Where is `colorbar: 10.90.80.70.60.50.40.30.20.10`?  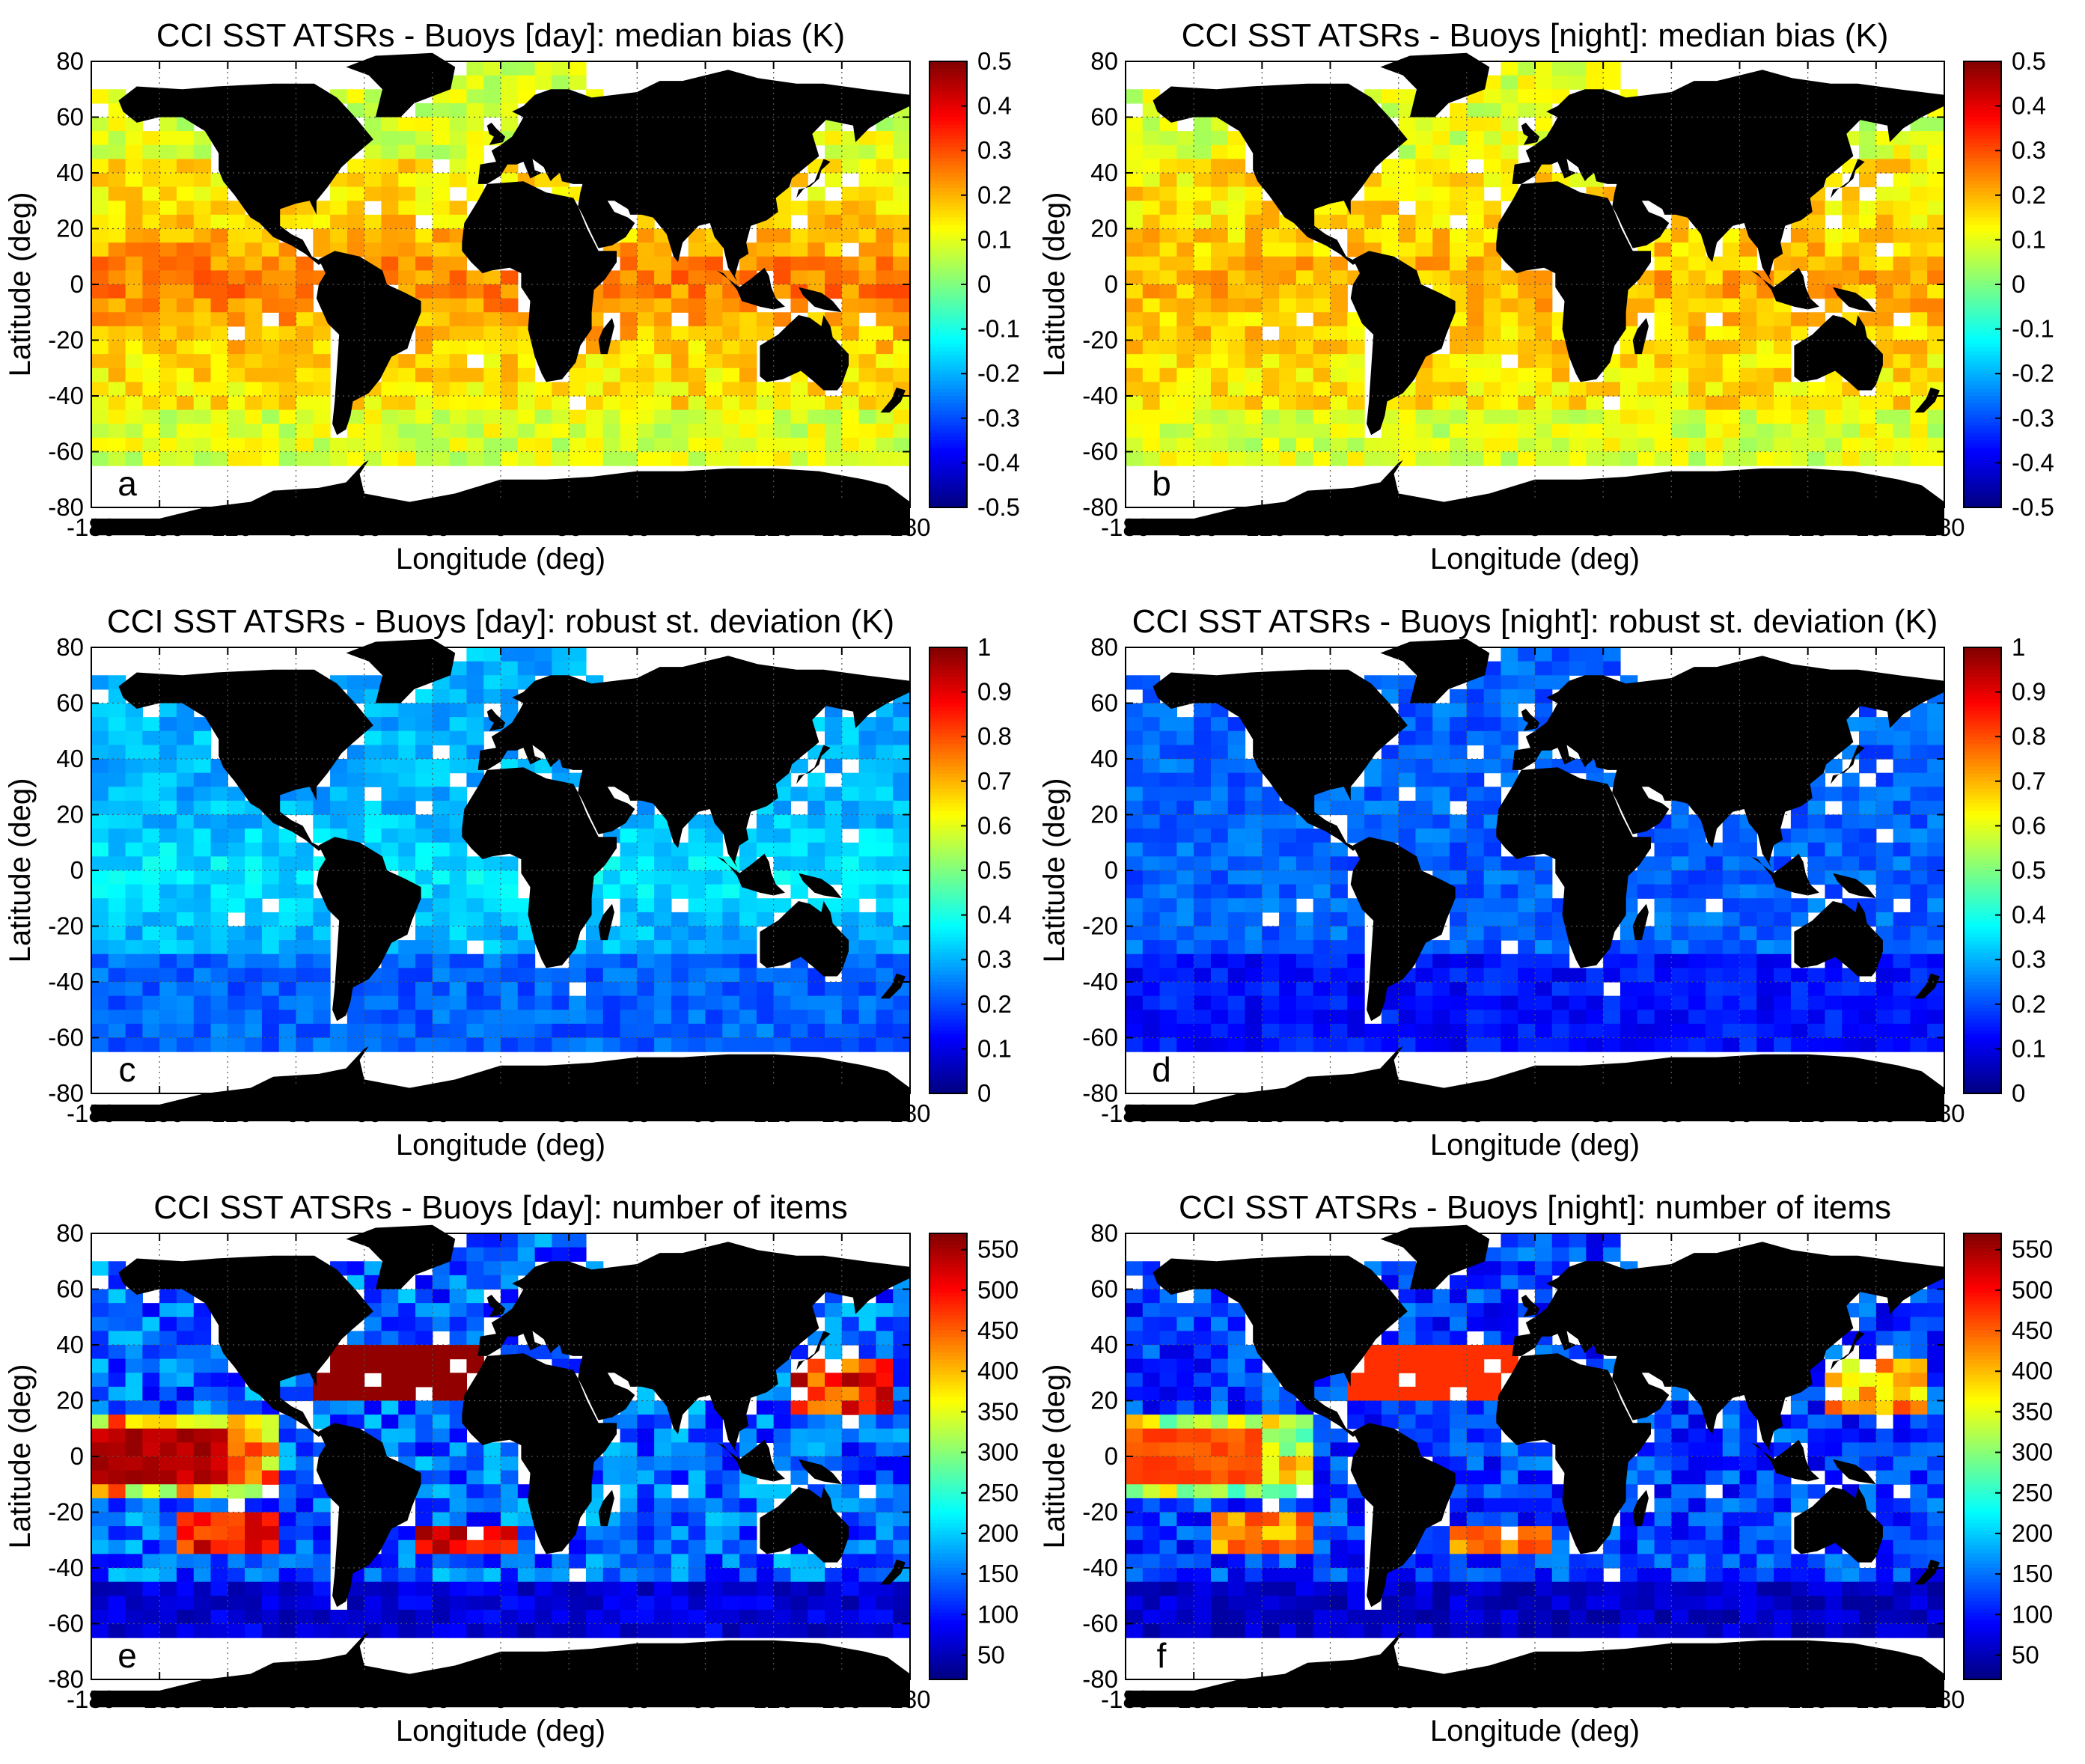 colorbar: 10.90.80.70.60.50.40.30.20.10 is located at coordinates (970, 870).